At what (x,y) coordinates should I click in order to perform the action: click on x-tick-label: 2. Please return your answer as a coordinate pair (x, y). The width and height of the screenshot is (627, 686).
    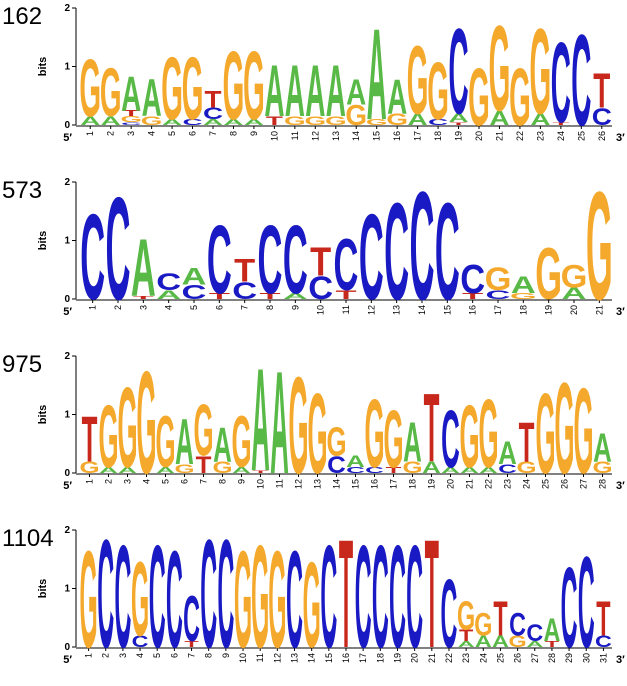
    Looking at the image, I should click on (118, 307).